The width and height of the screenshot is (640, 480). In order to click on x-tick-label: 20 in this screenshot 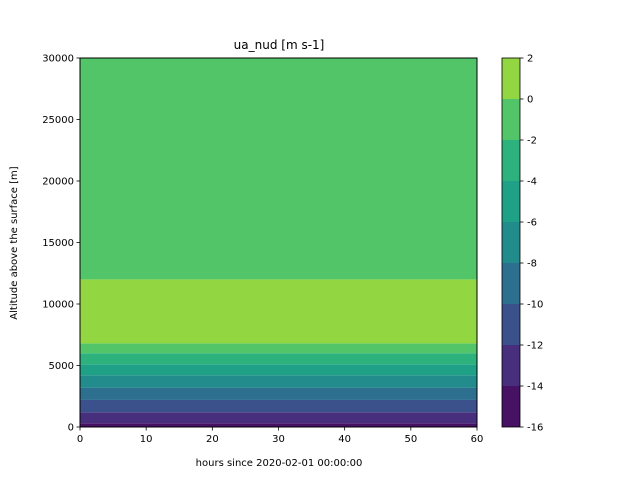, I will do `click(212, 439)`.